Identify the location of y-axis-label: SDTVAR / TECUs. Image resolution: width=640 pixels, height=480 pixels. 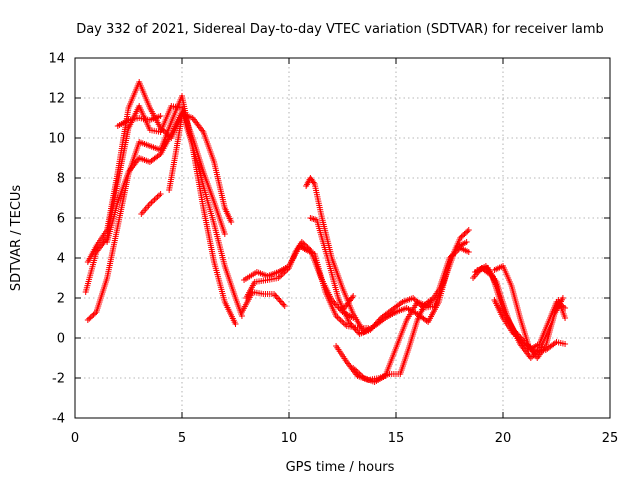
(16, 238).